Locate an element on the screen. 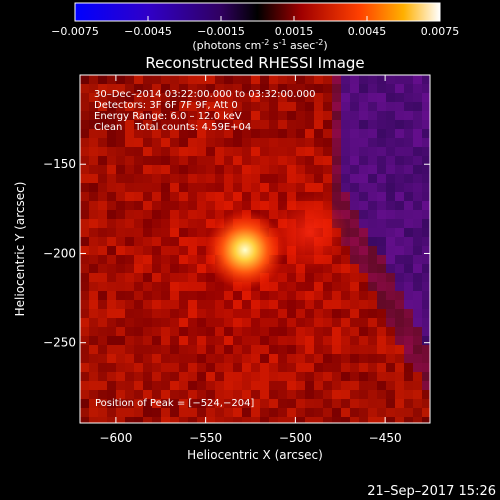  y-axis-label: Heliocentric Y (arcsec) is located at coordinates (20, 249).